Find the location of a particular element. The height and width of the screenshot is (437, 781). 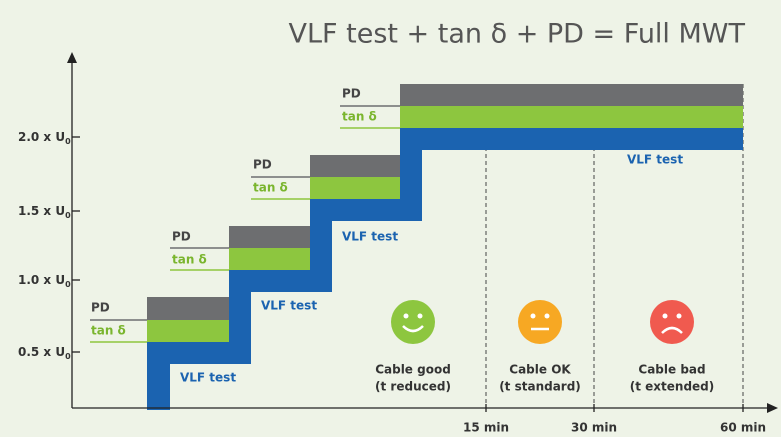

x-label: 30 min is located at coordinates (594, 428).